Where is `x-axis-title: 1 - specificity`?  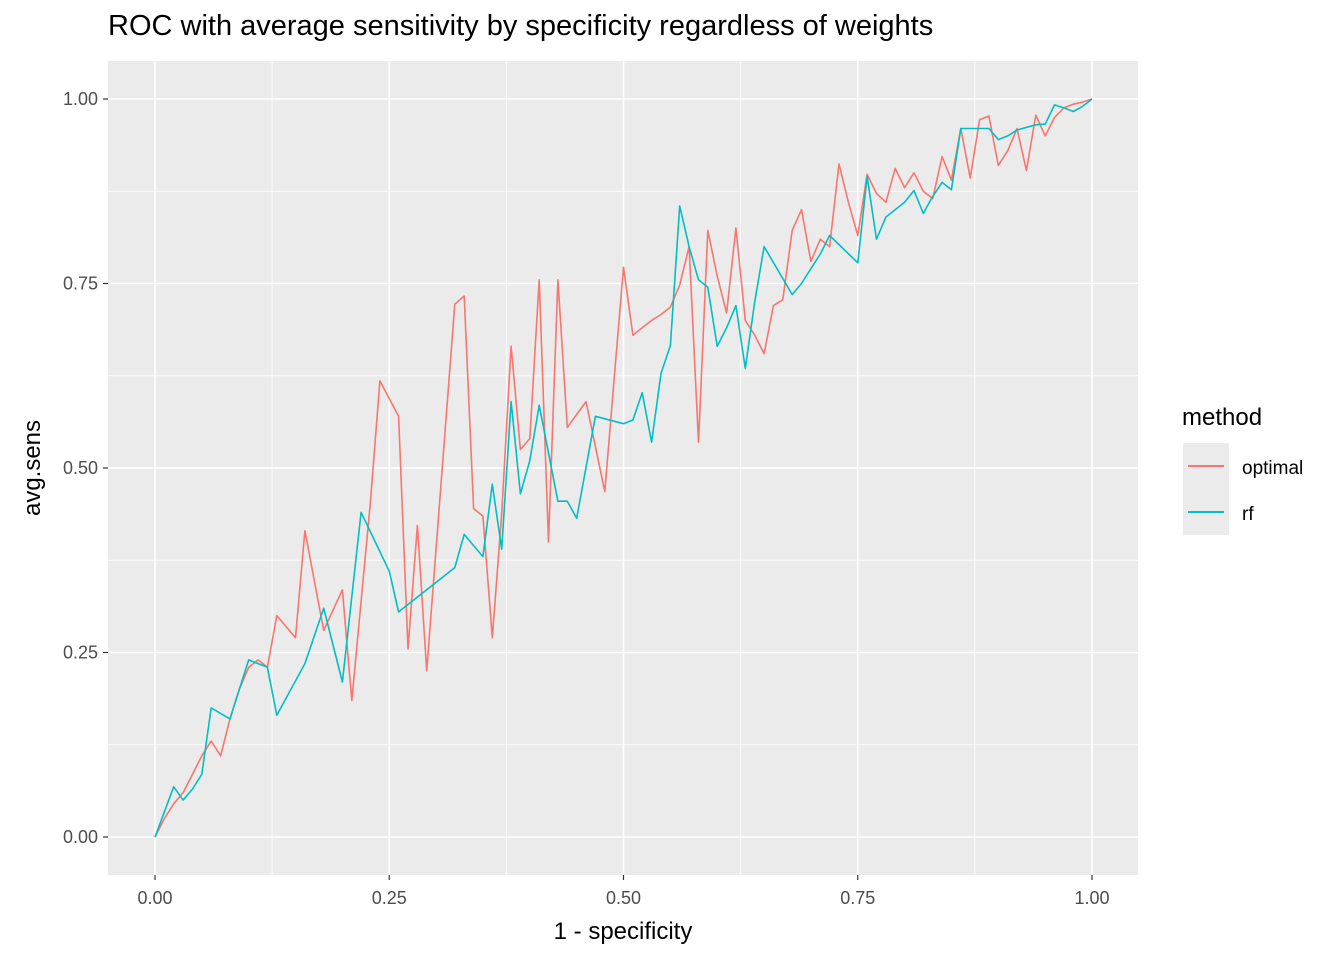 x-axis-title: 1 - specificity is located at coordinates (623, 931).